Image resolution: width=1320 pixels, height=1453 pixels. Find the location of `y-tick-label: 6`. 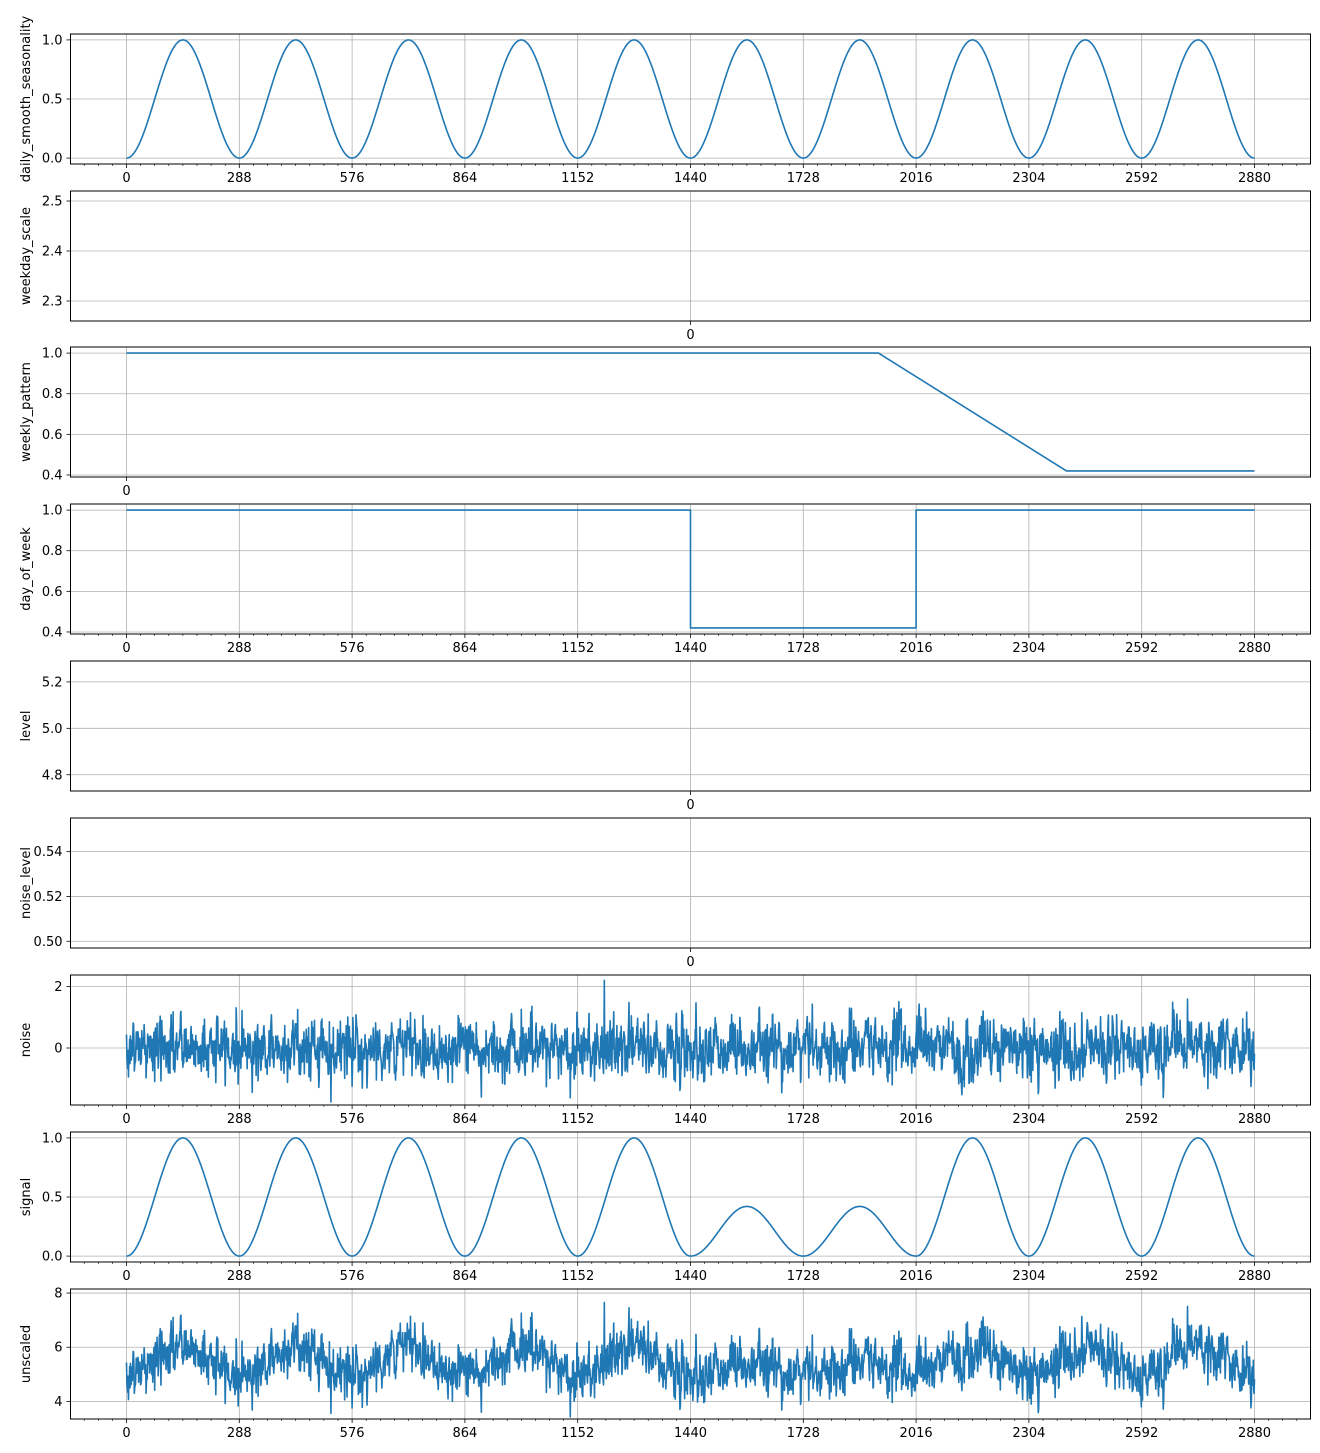

y-tick-label: 6 is located at coordinates (58, 1348).